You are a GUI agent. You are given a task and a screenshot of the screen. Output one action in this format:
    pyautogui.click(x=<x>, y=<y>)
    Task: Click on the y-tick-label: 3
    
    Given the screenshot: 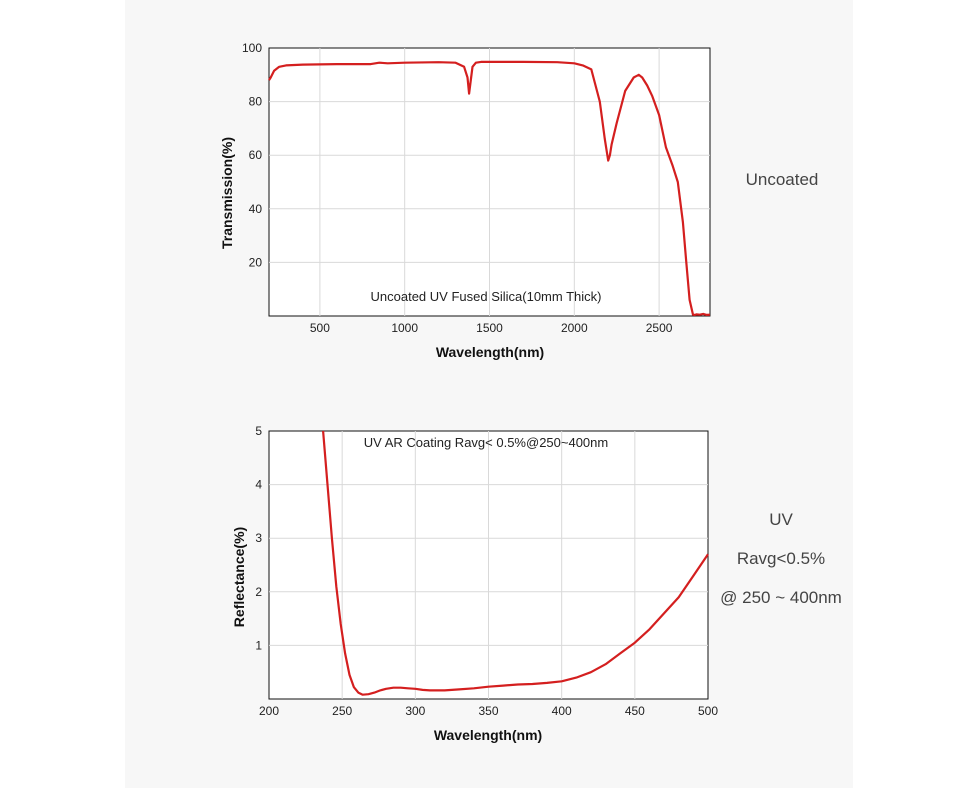 What is the action you would take?
    pyautogui.click(x=258, y=538)
    